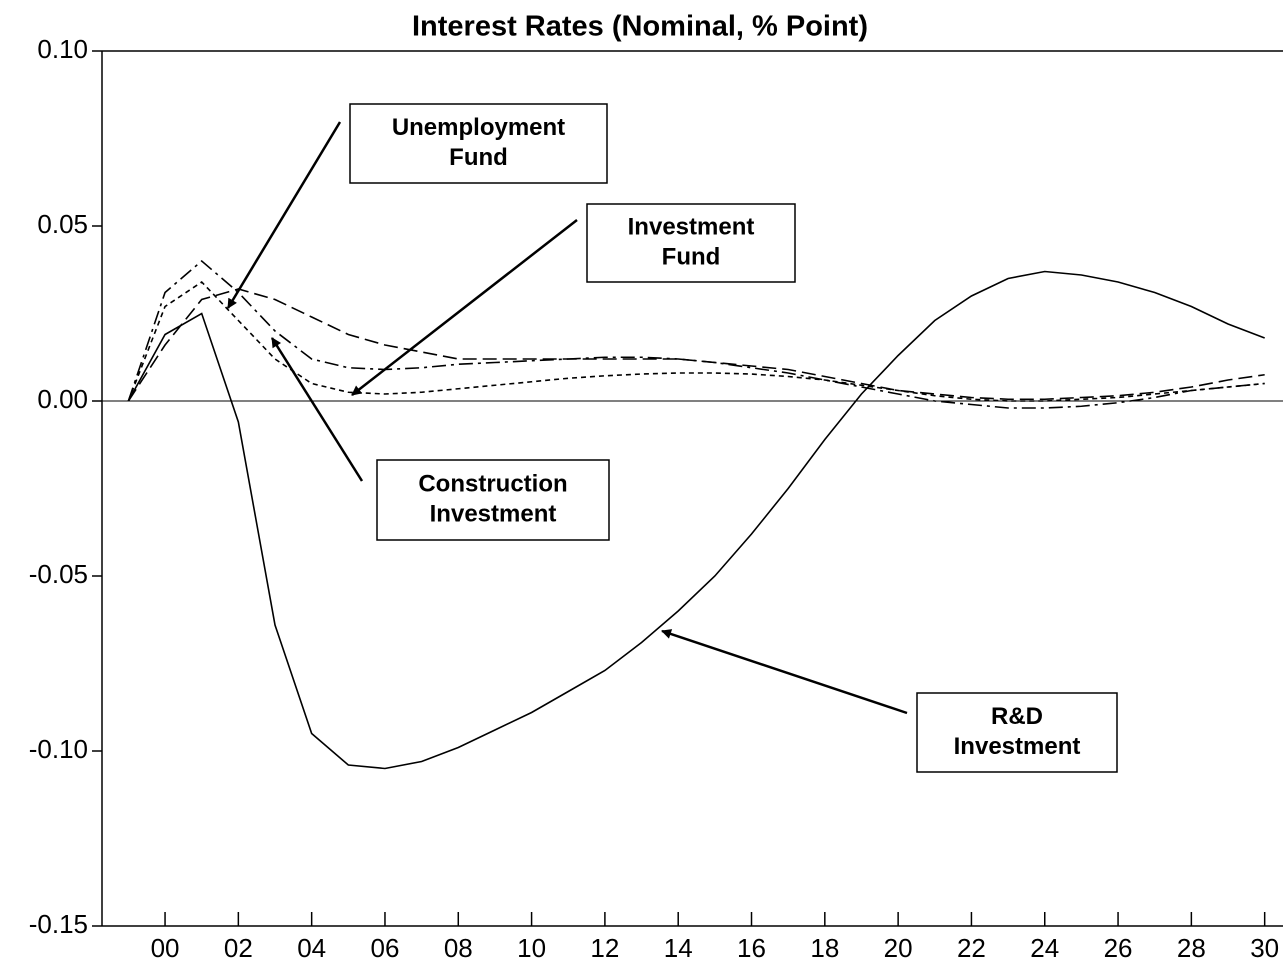 Image resolution: width=1283 pixels, height=971 pixels. I want to click on y-tick-label: 0.05, so click(62, 224).